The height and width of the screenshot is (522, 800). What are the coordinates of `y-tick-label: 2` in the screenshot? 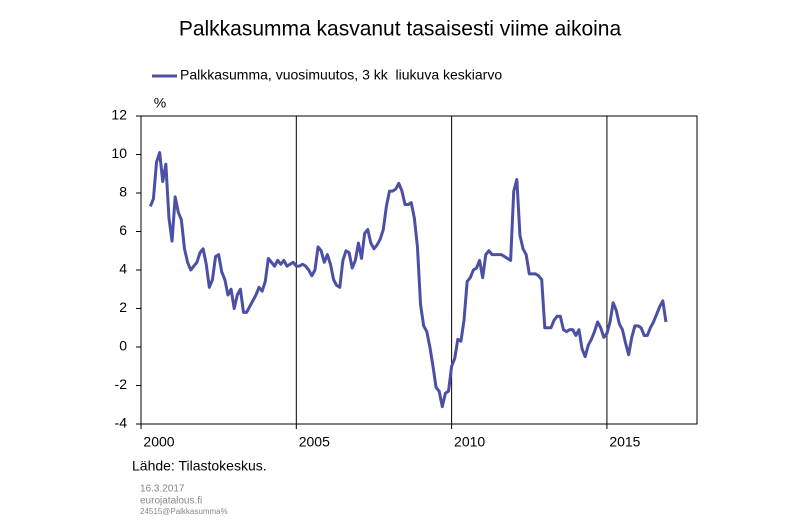 It's located at (123, 307).